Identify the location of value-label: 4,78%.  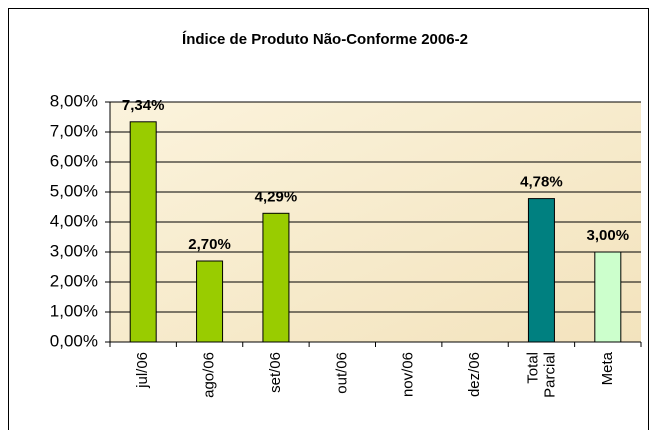
(541, 182).